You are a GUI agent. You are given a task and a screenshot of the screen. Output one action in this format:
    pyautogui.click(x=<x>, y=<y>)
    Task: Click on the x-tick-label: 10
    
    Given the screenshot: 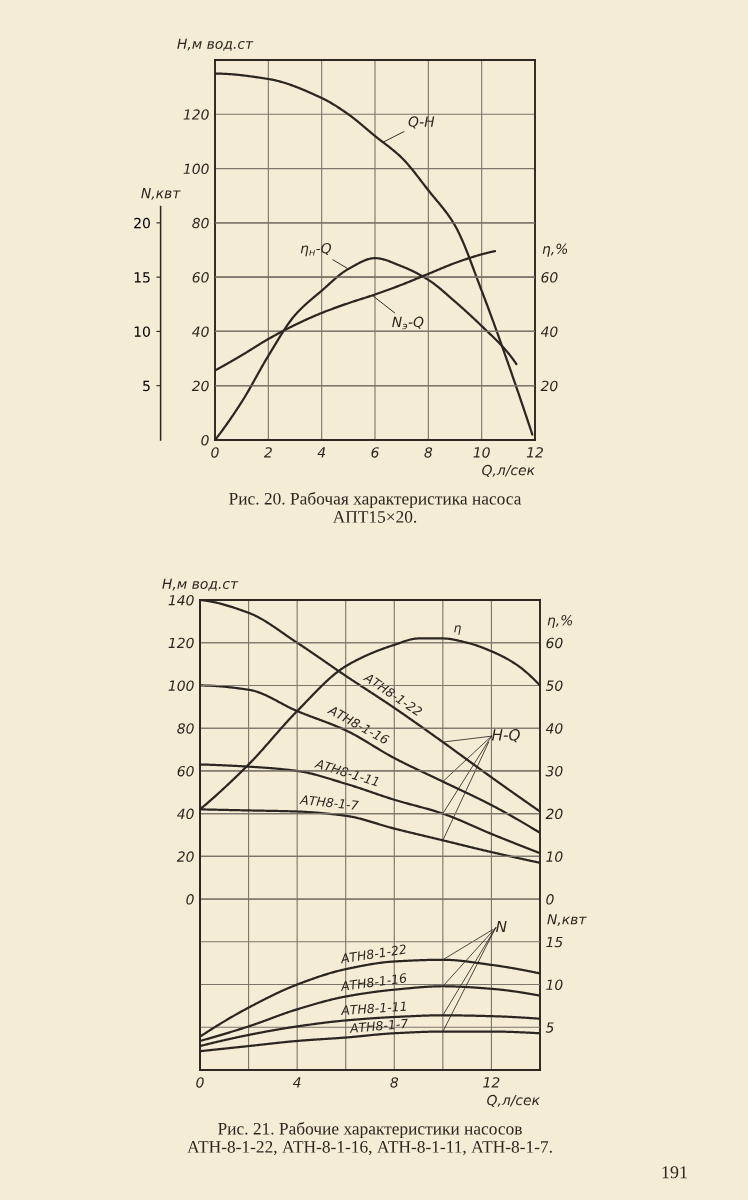 What is the action you would take?
    pyautogui.click(x=481, y=452)
    